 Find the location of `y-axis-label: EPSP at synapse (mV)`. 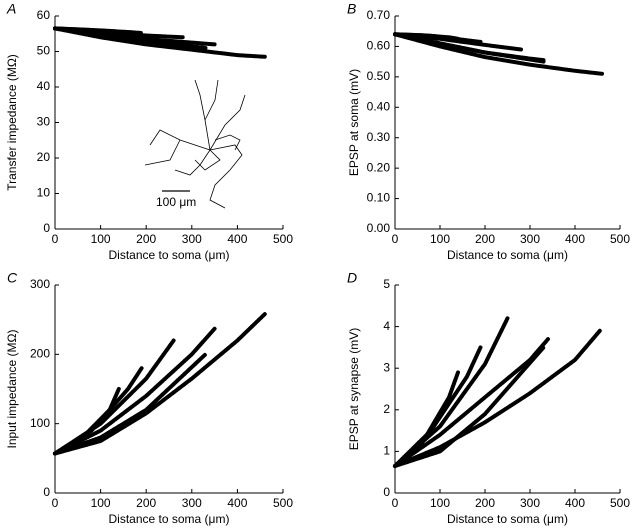

y-axis-label: EPSP at synapse (mV) is located at coordinates (354, 389).